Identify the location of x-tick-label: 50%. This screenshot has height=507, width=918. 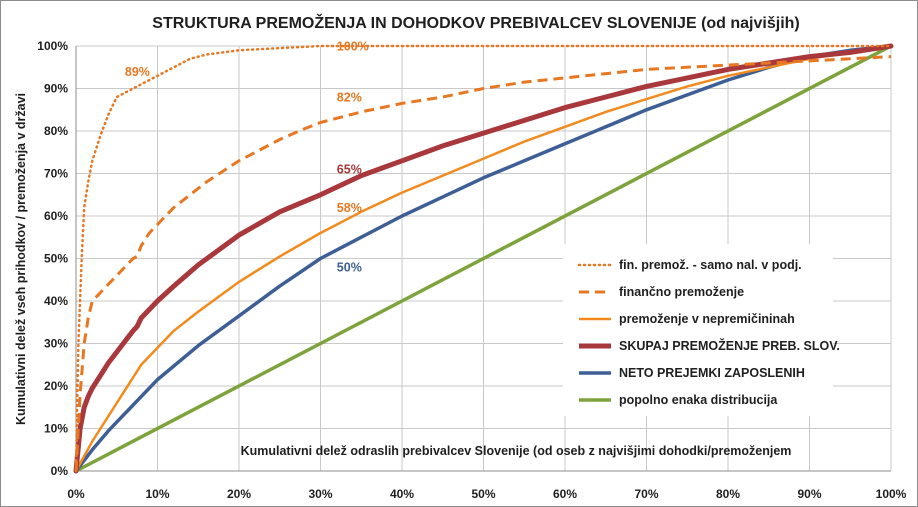
(483, 494).